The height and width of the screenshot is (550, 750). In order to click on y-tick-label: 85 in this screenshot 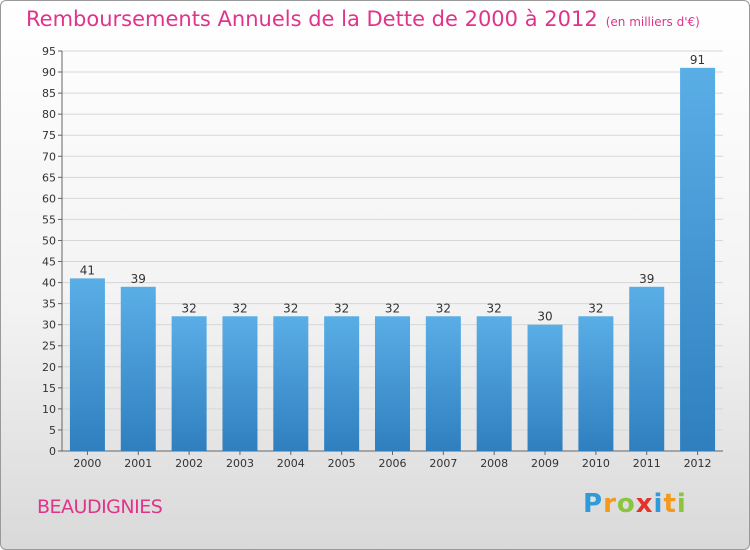, I will do `click(49, 93)`.